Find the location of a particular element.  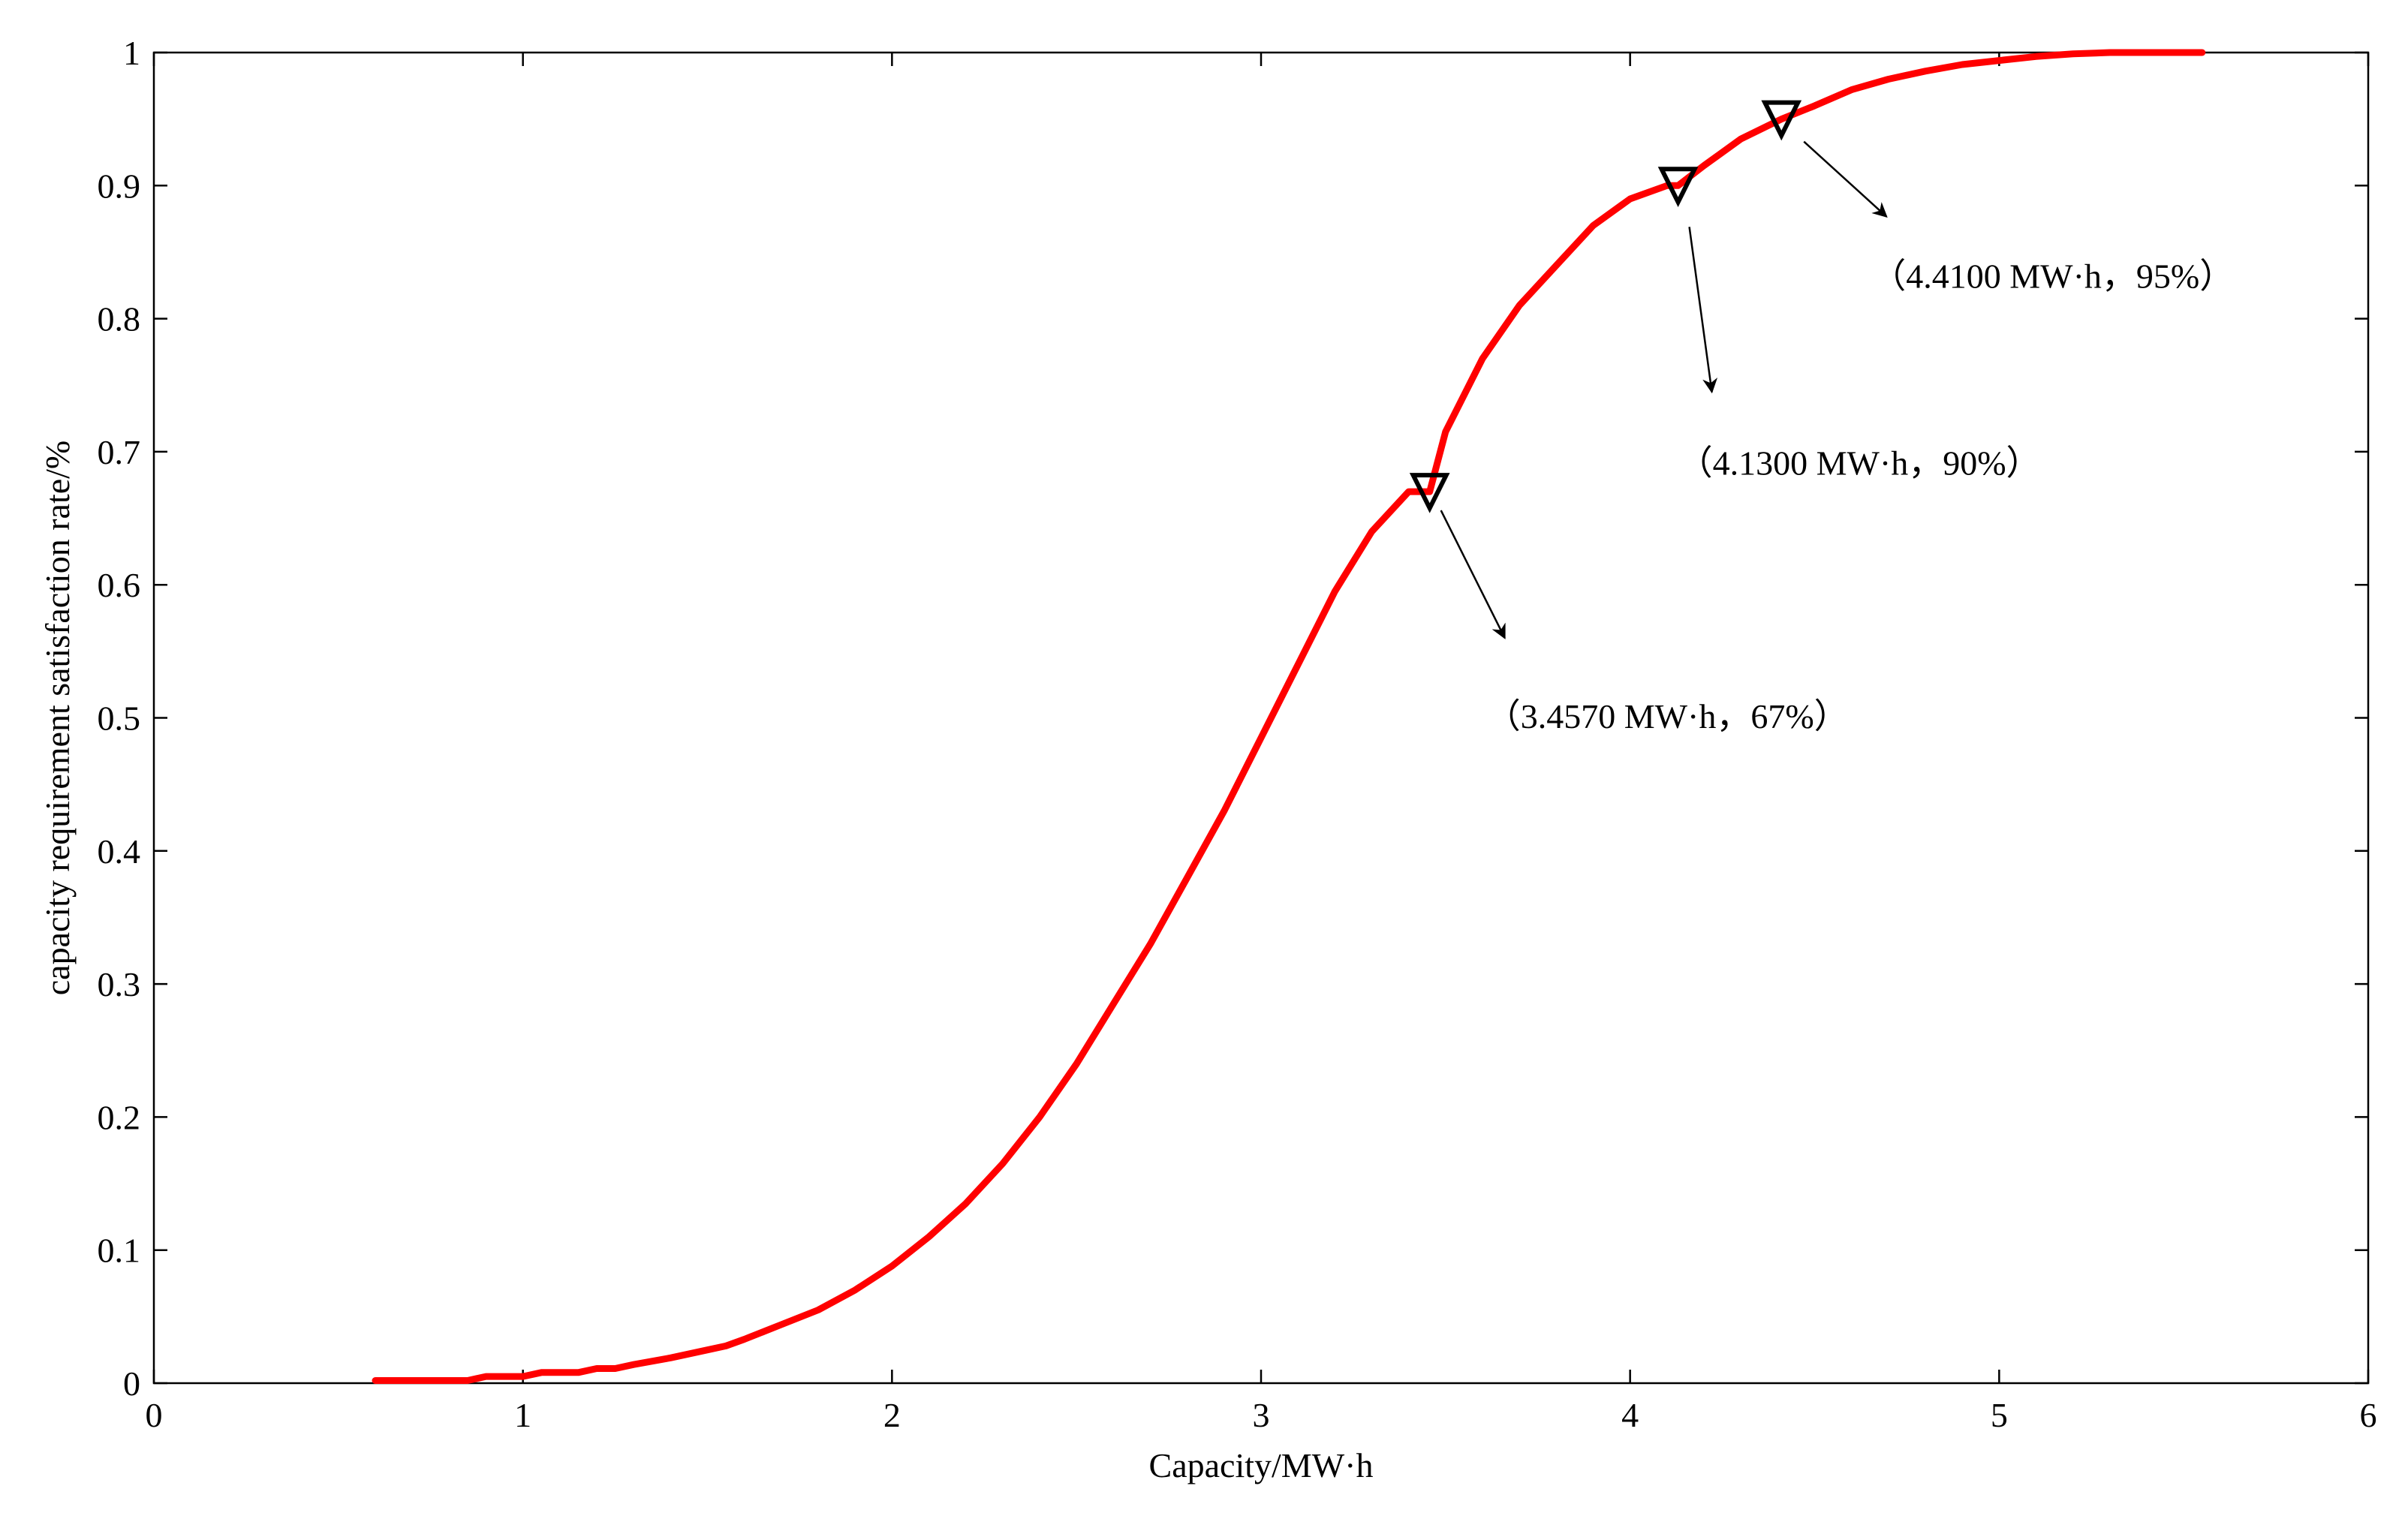

x-tick-label: 4 is located at coordinates (1630, 1415).